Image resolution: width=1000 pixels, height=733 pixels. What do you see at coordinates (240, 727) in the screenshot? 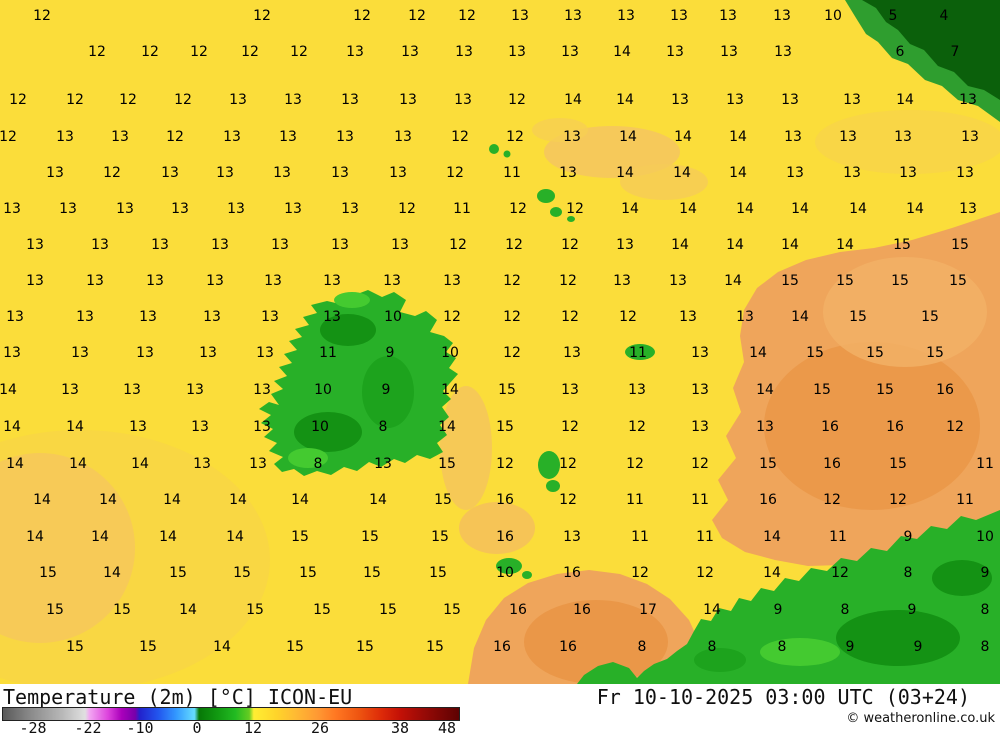
I see `color-scale-ticks: -28 -22 -10 0 12 26 38 48` at bounding box center [240, 727].